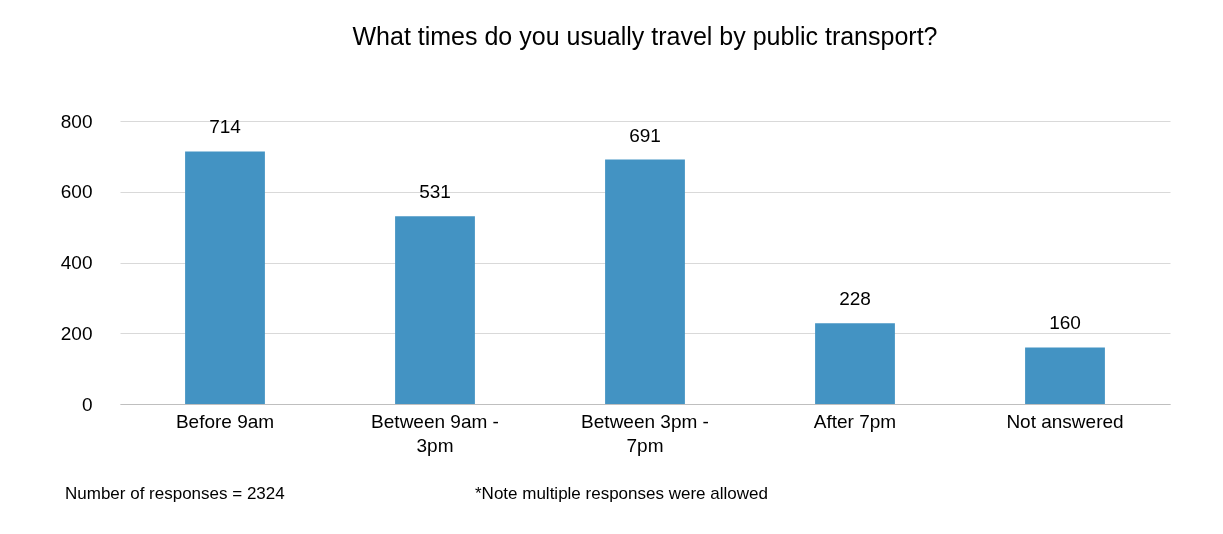 This screenshot has height=534, width=1223. Describe the element at coordinates (621, 493) in the screenshot. I see `text: *Note multiple responses were allowed` at that location.